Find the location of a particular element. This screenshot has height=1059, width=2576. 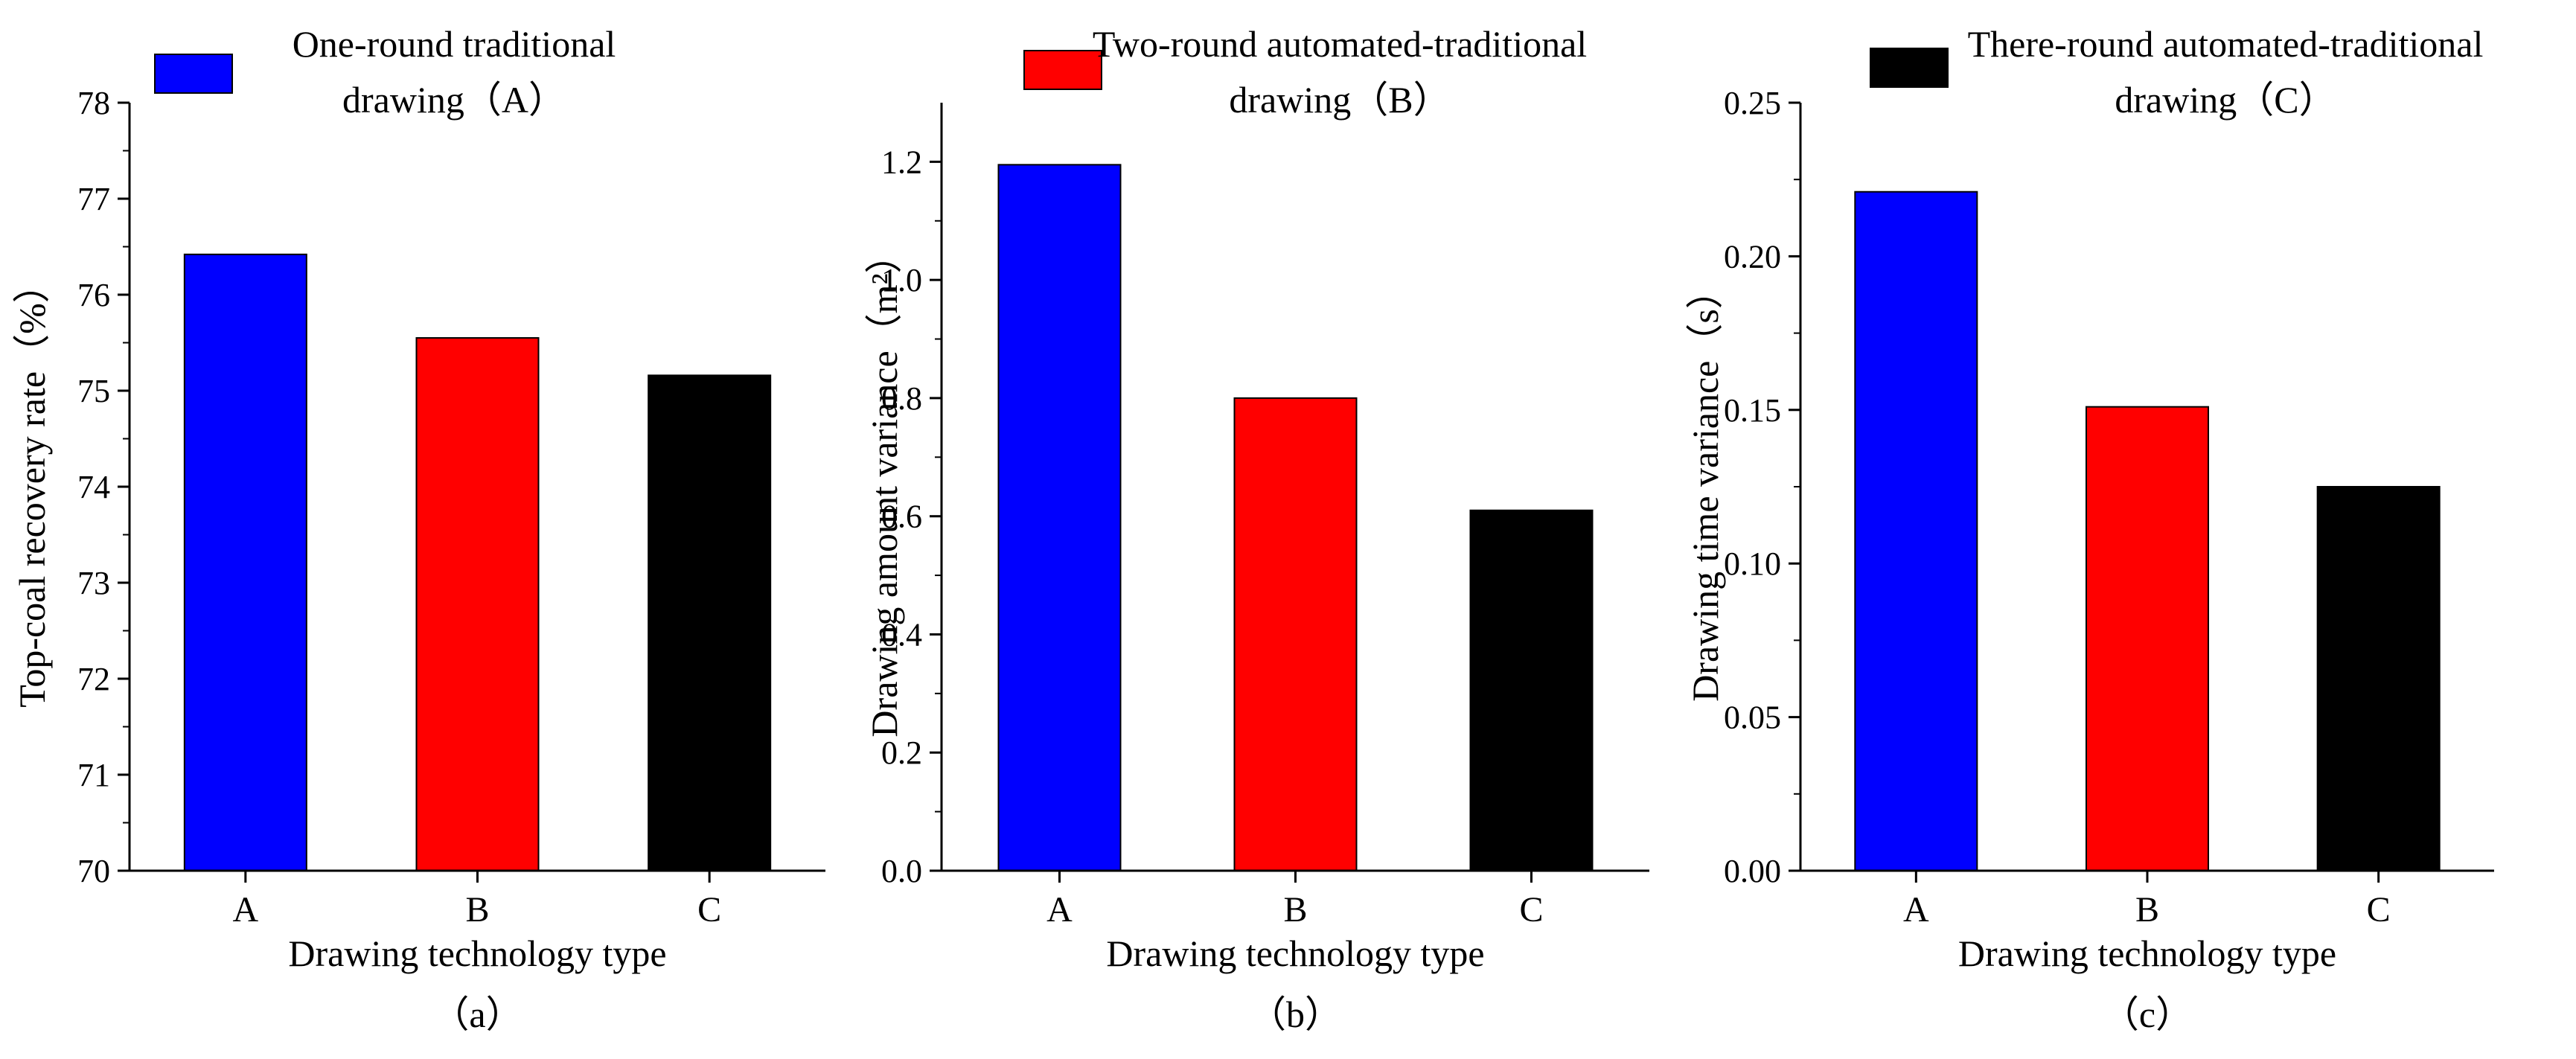

y-tick-label: 1.2 is located at coordinates (901, 162).